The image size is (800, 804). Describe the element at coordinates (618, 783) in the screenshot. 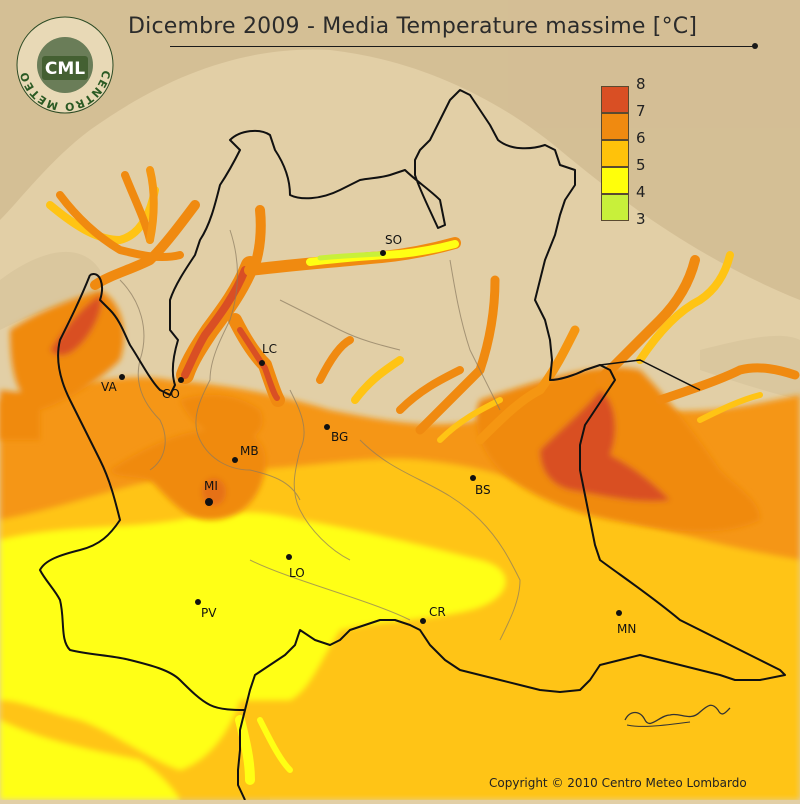

I see `copyright-notice: Copyright © 2010 Centro Meteo Lombardo` at that location.